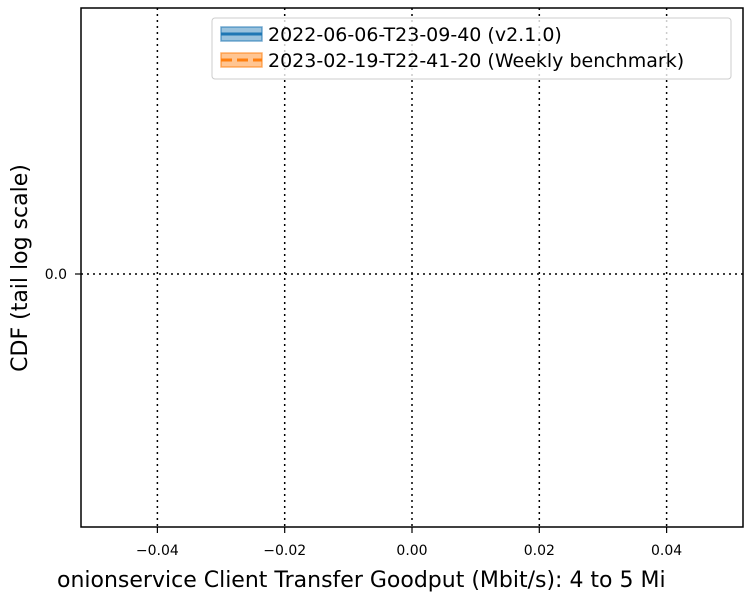 The width and height of the screenshot is (750, 600). I want to click on legend-entry-series-1: 2022-06-06-T23-09-40 (v2.1.0), so click(391, 35).